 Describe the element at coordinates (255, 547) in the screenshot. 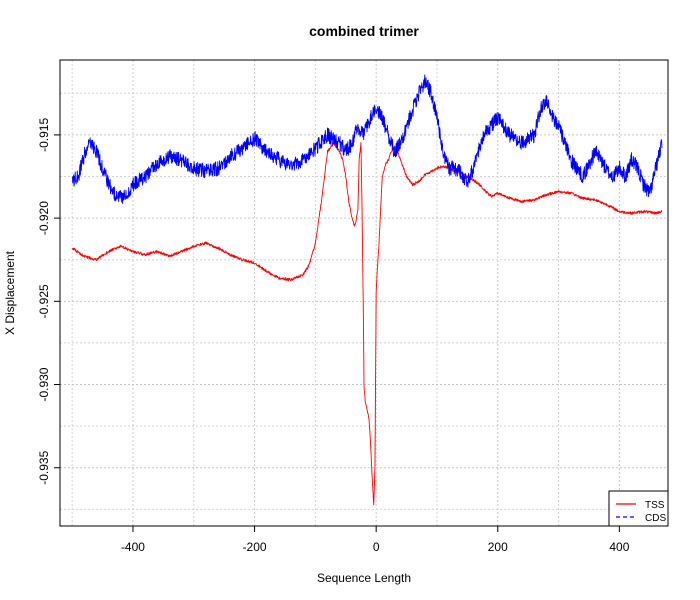

I see `x-tick-label: -200` at that location.